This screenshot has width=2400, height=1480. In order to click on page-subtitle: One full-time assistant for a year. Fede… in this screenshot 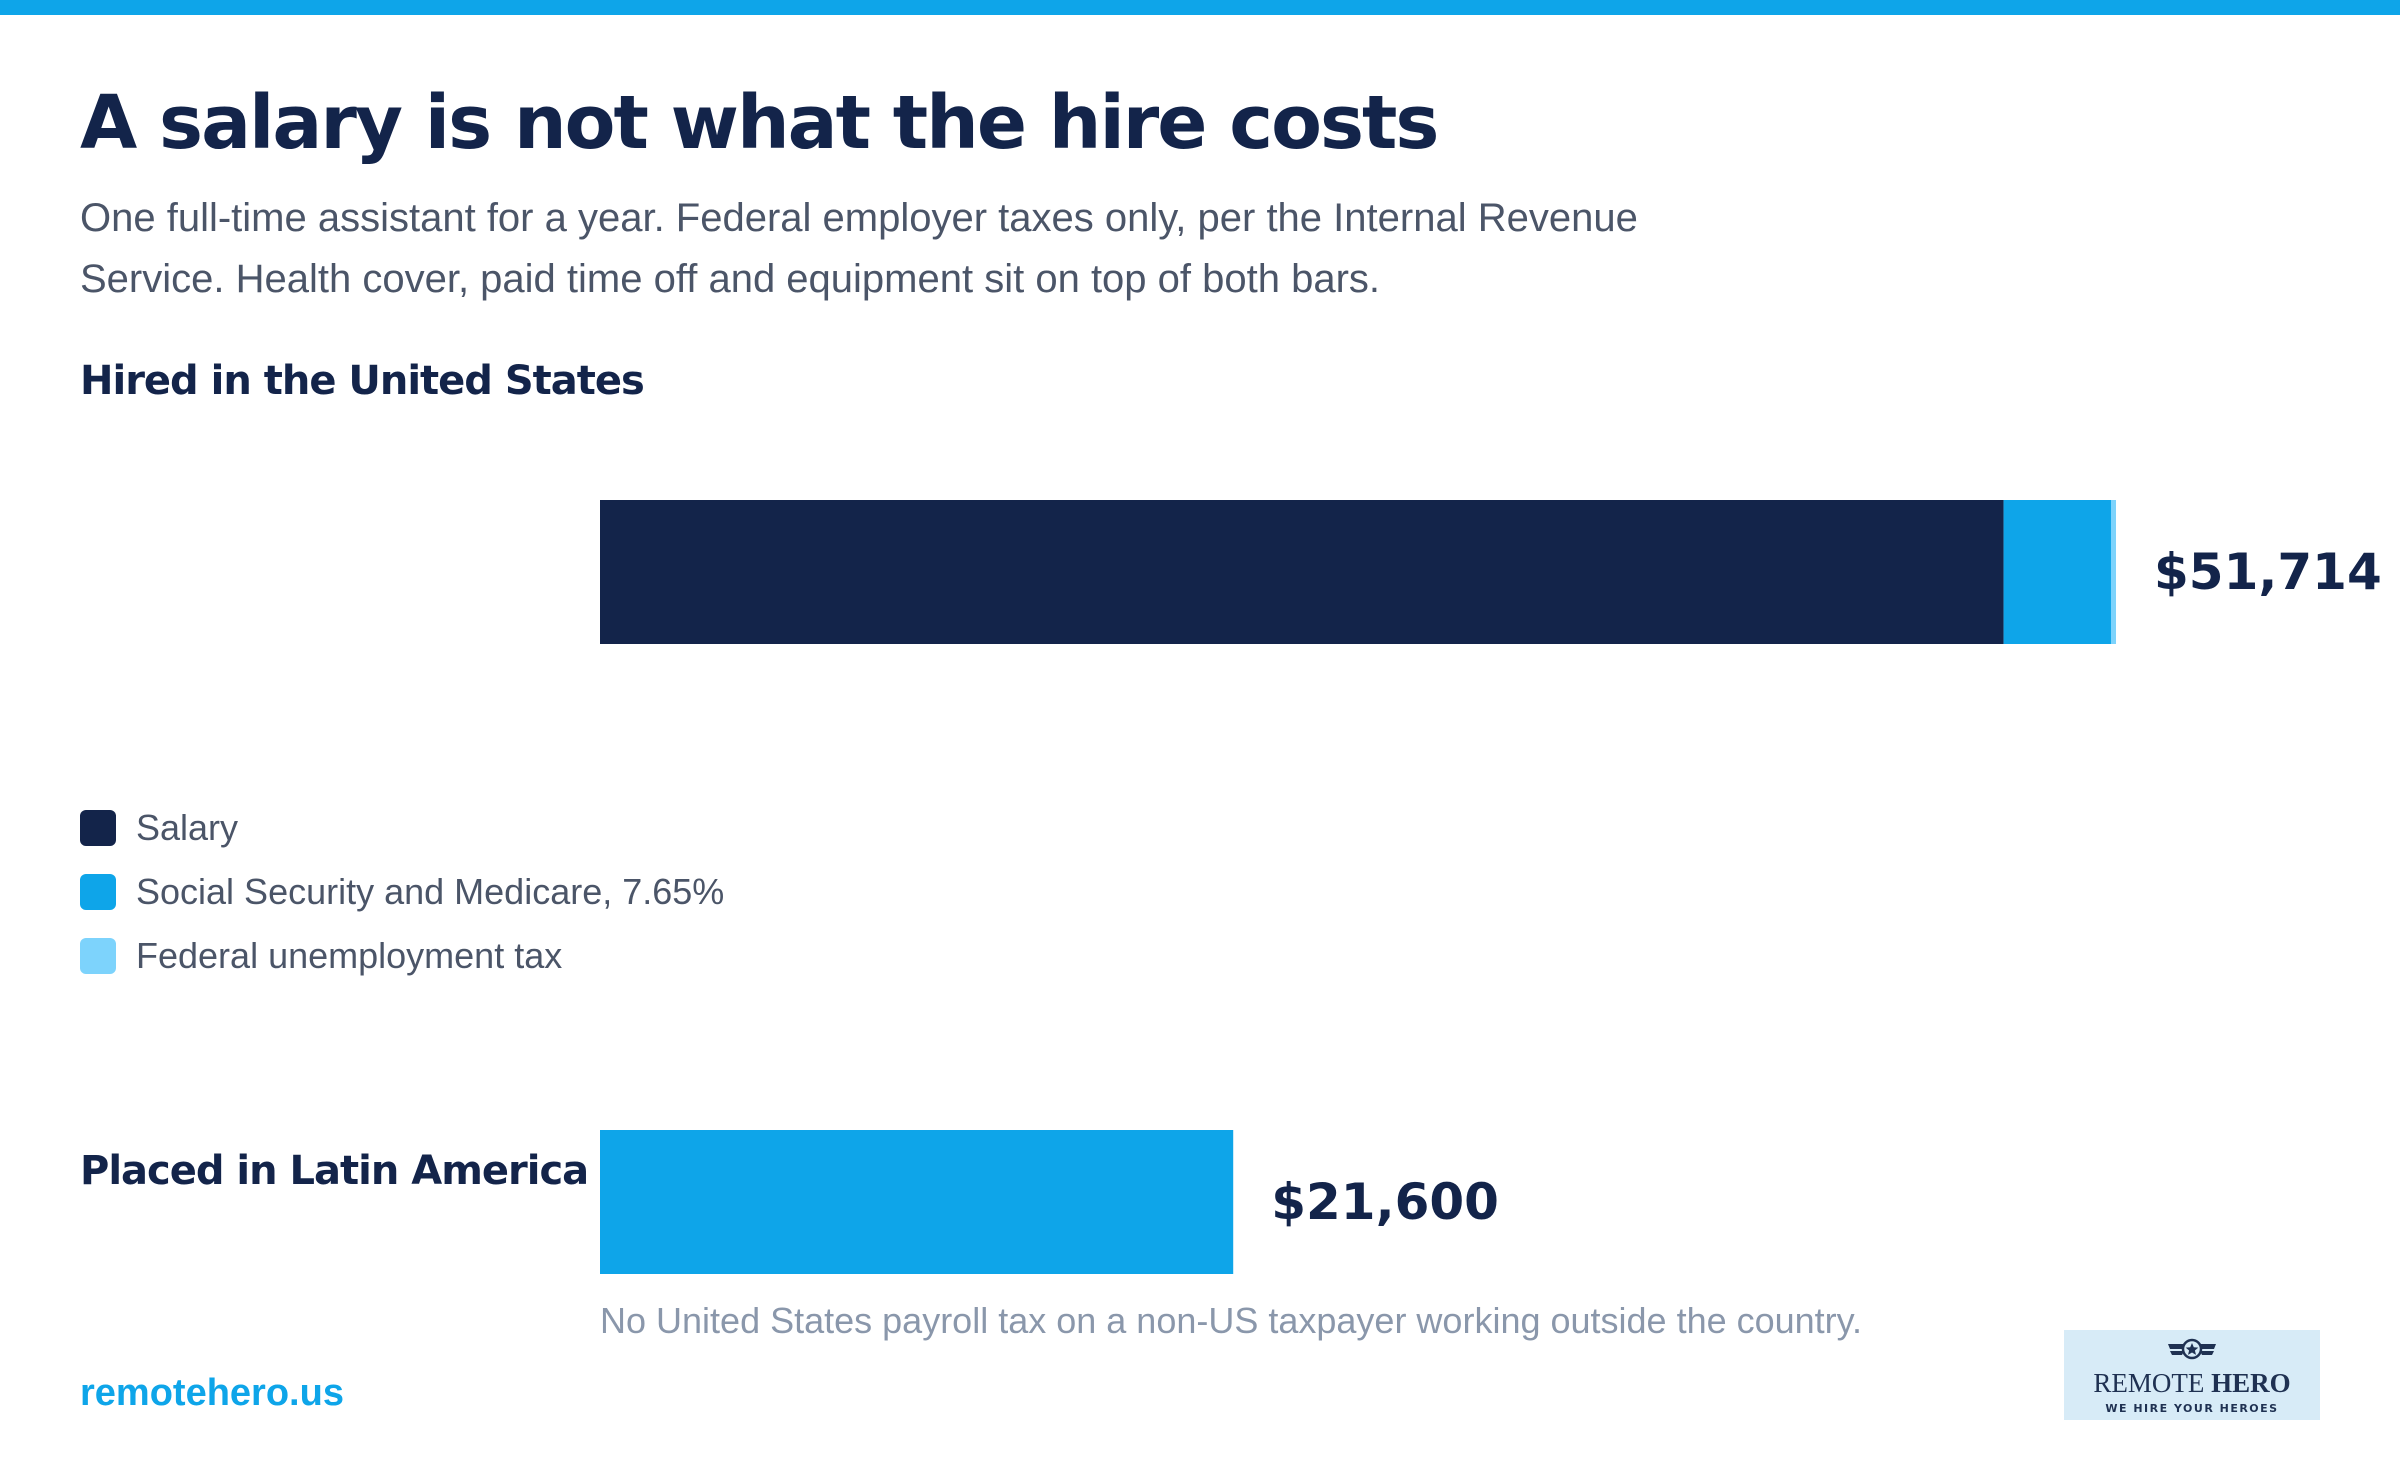, I will do `click(859, 248)`.